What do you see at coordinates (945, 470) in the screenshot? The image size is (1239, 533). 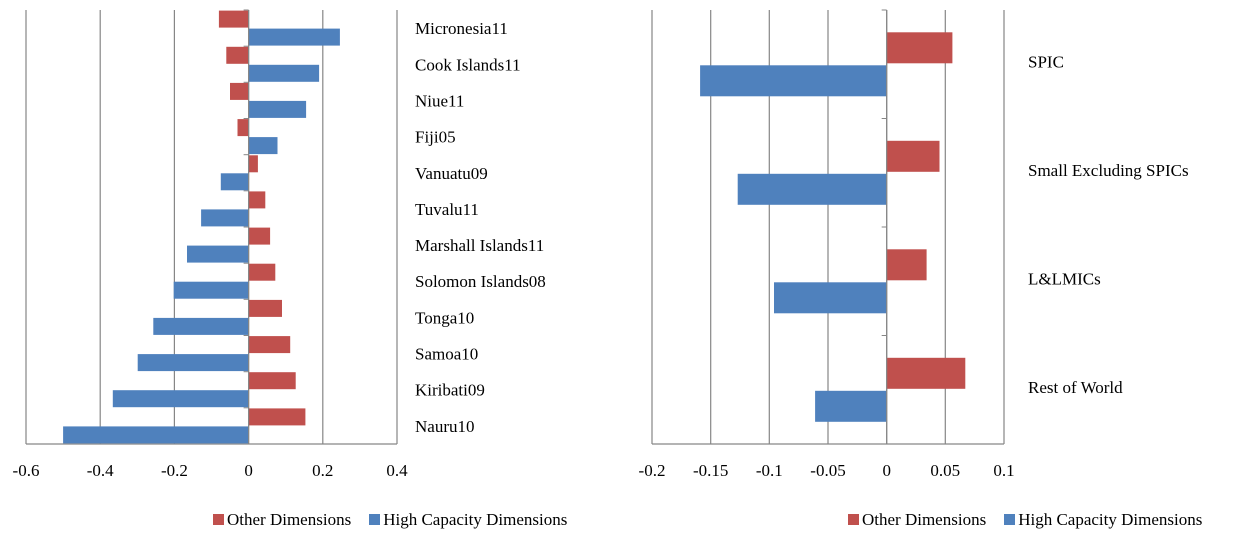 I see `x-tick-label: 0.05` at bounding box center [945, 470].